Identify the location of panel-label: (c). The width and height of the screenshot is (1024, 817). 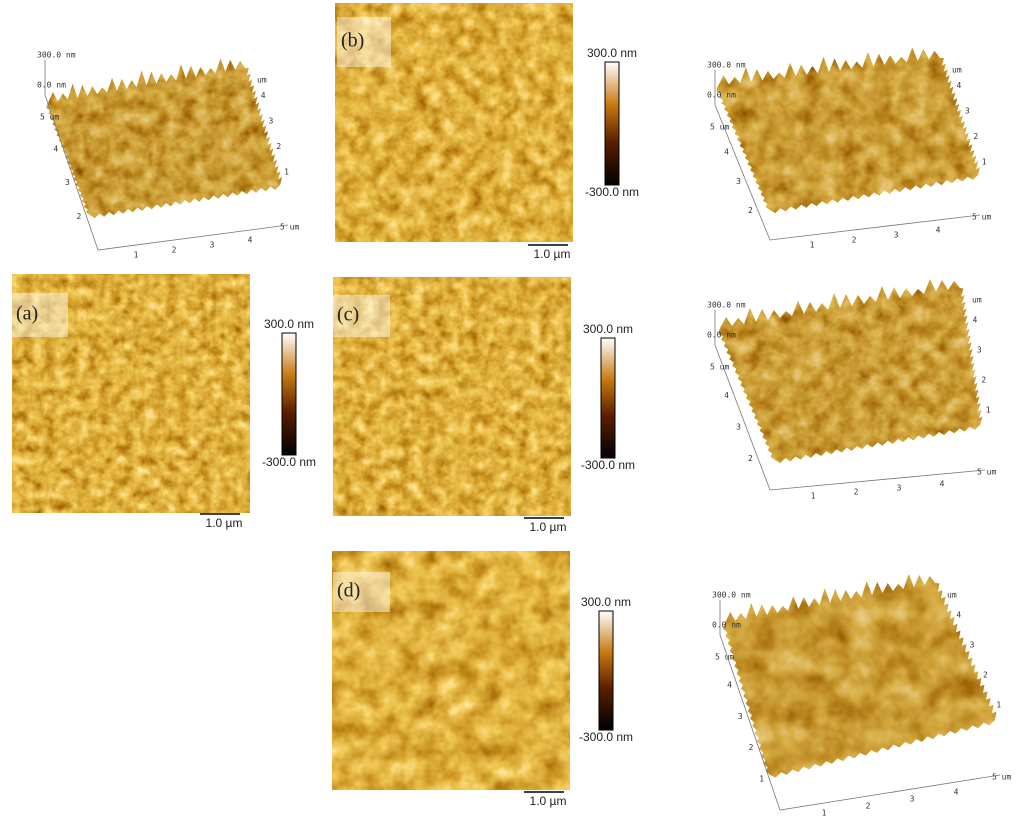
(348, 315).